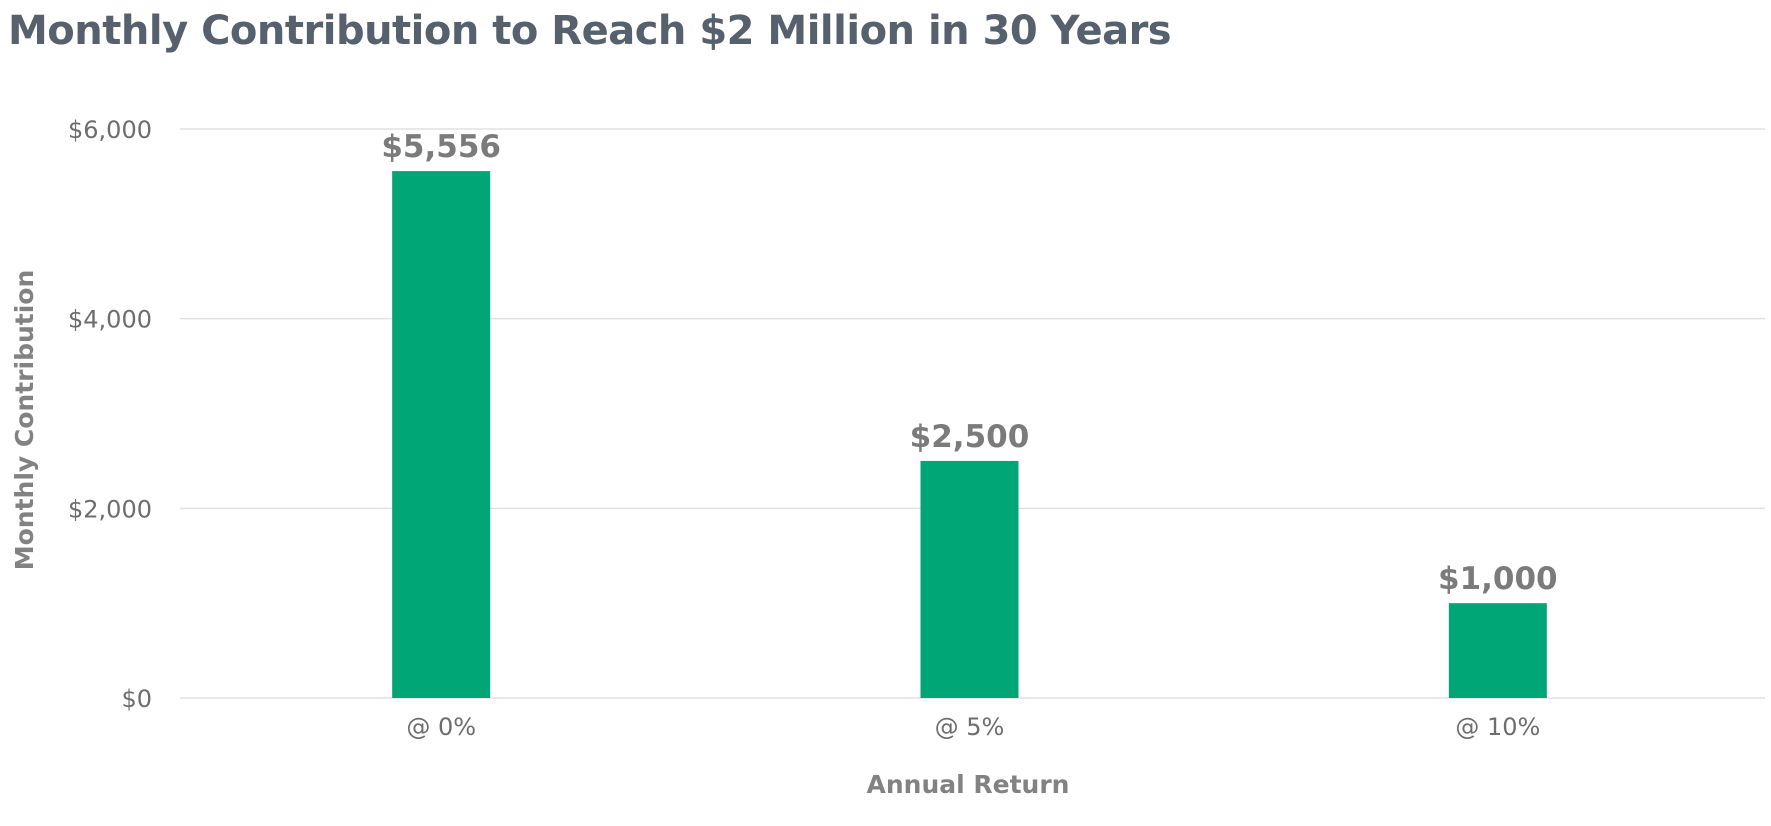 The height and width of the screenshot is (826, 1771). I want to click on x-tick-label: @ 5%, so click(970, 727).